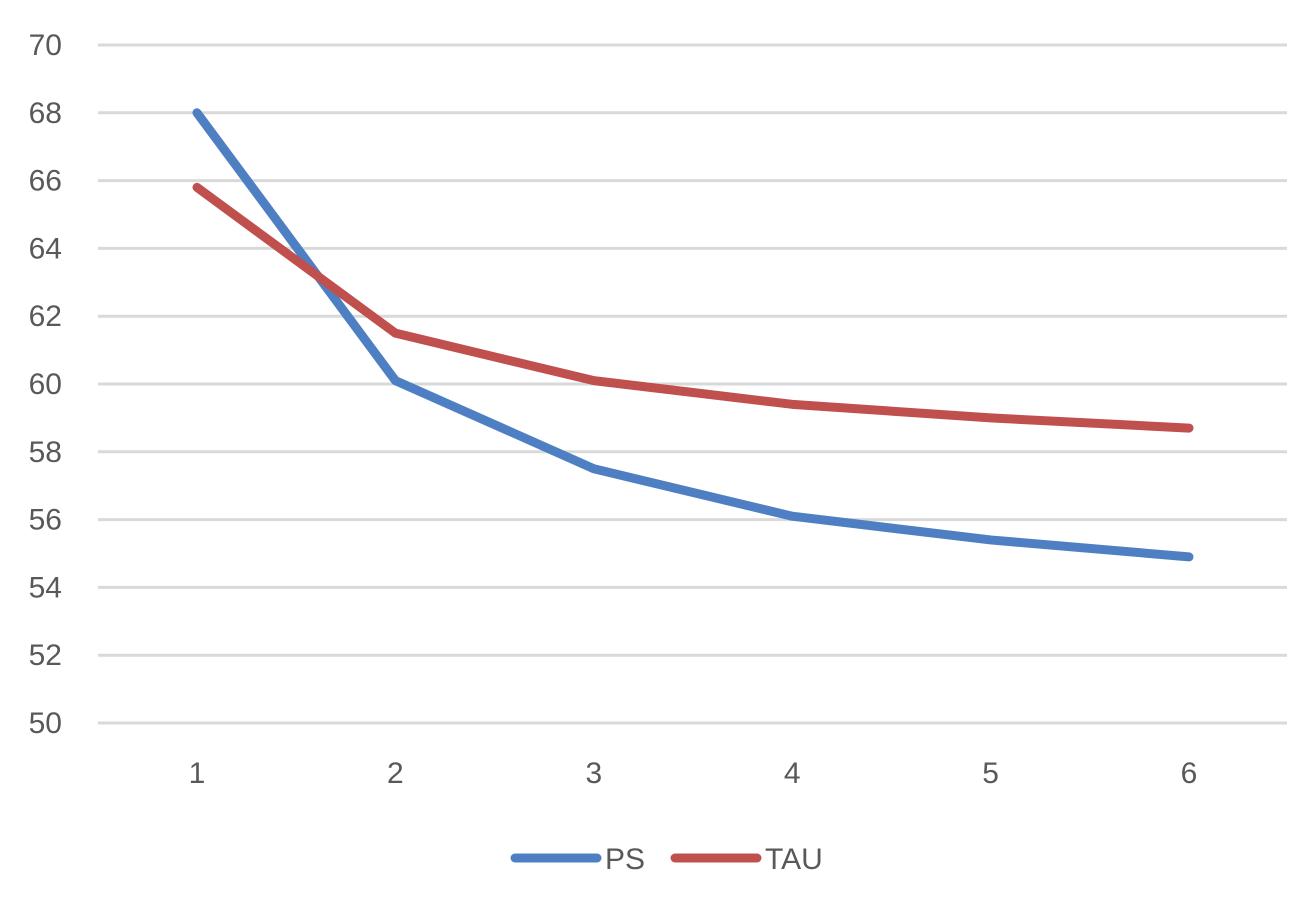 The image size is (1310, 919). I want to click on y-tick-label: 70, so click(45, 45).